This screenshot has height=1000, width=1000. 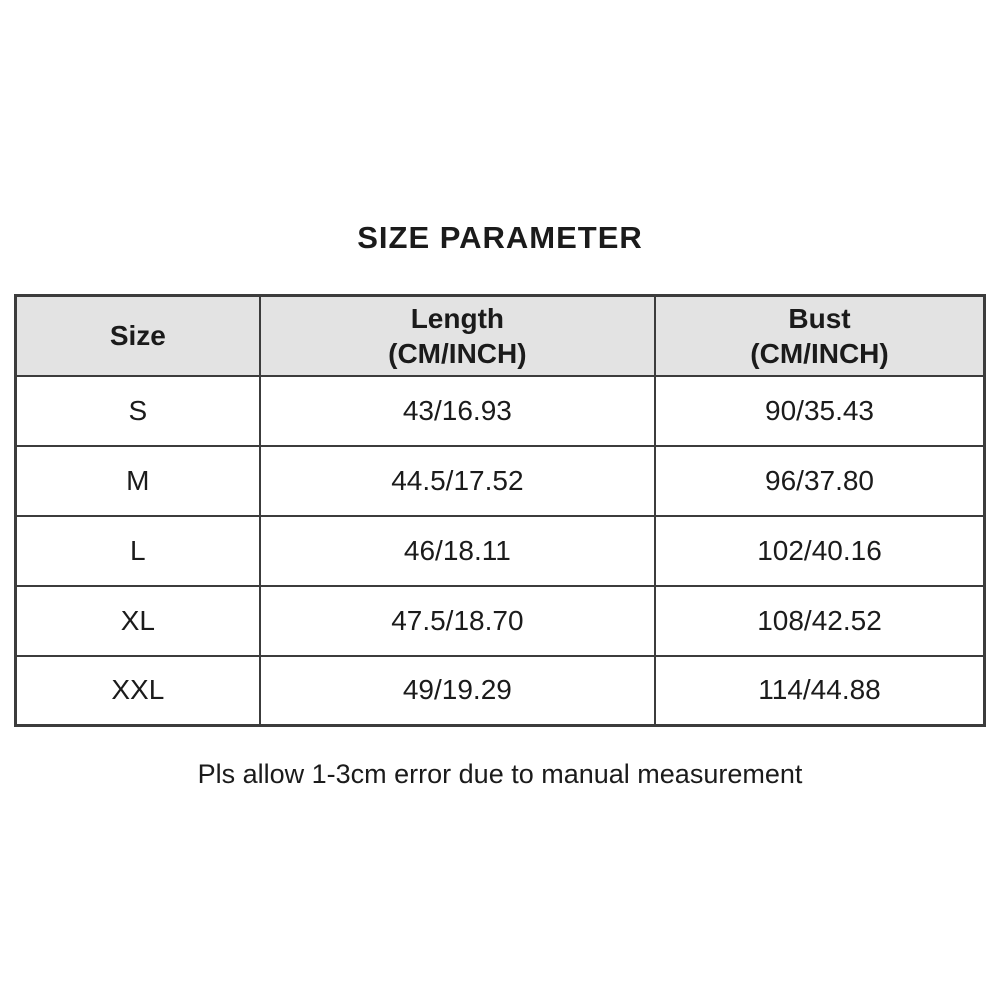 What do you see at coordinates (820, 480) in the screenshot?
I see `bust-cell: 96/37.80` at bounding box center [820, 480].